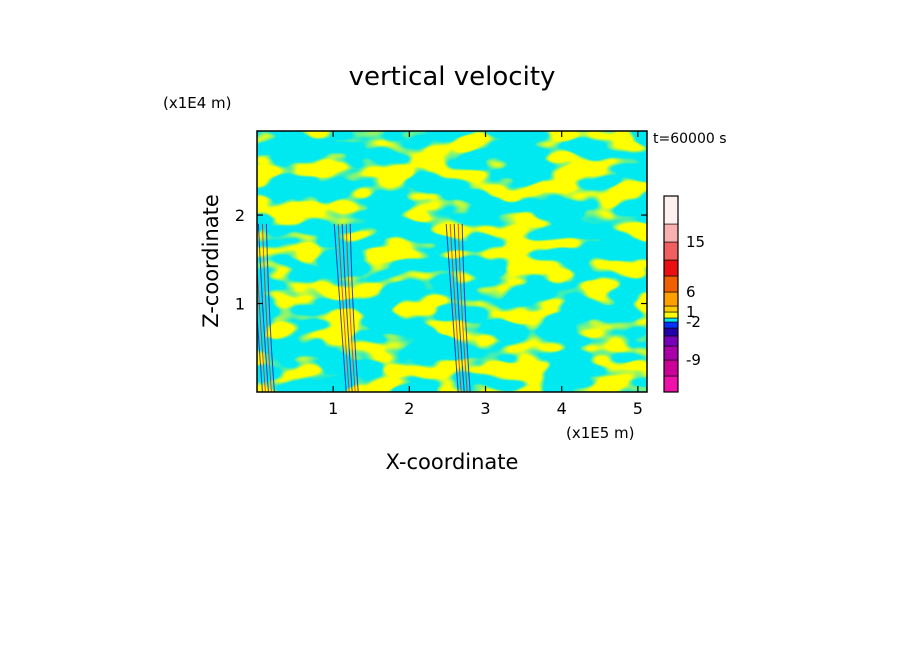  What do you see at coordinates (690, 139) in the screenshot?
I see `time-label: t=60000 s` at bounding box center [690, 139].